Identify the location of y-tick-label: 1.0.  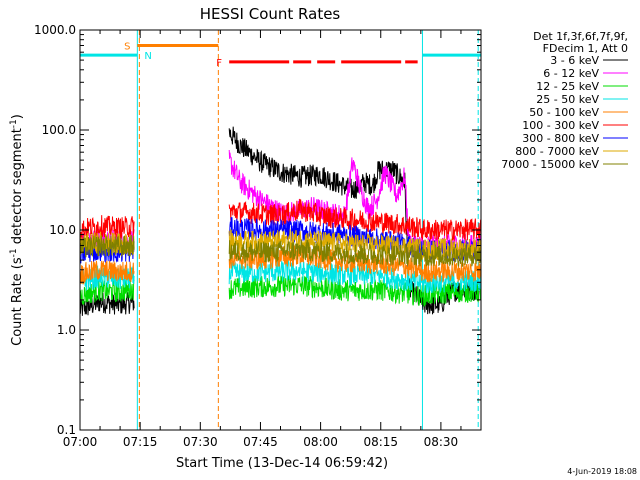
(66, 330).